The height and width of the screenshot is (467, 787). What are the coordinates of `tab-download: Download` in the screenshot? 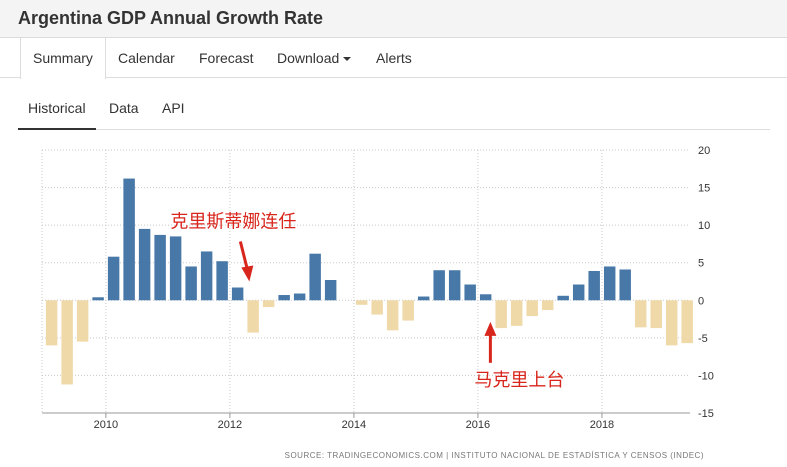 It's located at (314, 58).